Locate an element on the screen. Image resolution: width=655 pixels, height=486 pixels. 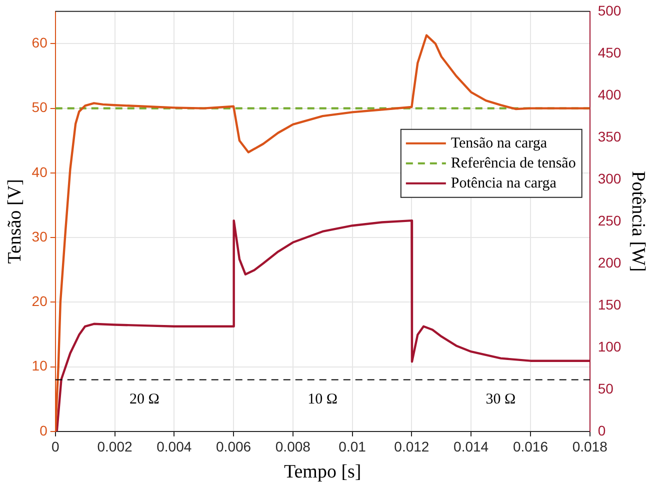
y2-tick-label: 0 is located at coordinates (602, 430).